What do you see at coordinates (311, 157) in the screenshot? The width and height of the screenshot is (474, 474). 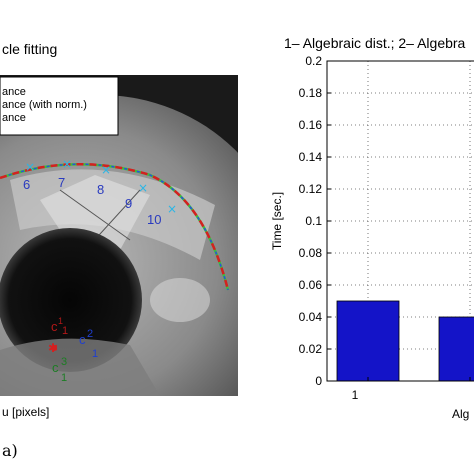 I see `y-tick-label: 0.14` at bounding box center [311, 157].